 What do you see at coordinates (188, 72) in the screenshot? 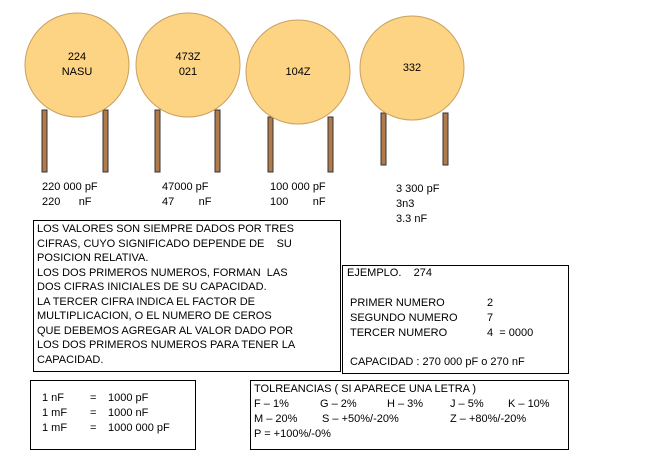
I see `capacitor-code: 021` at bounding box center [188, 72].